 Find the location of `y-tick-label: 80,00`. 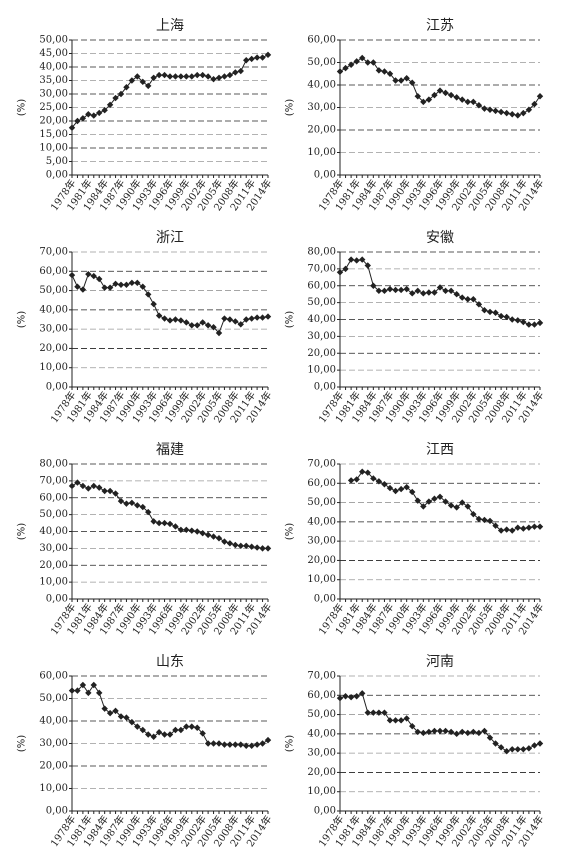

y-tick-label: 80,00 is located at coordinates (321, 252).